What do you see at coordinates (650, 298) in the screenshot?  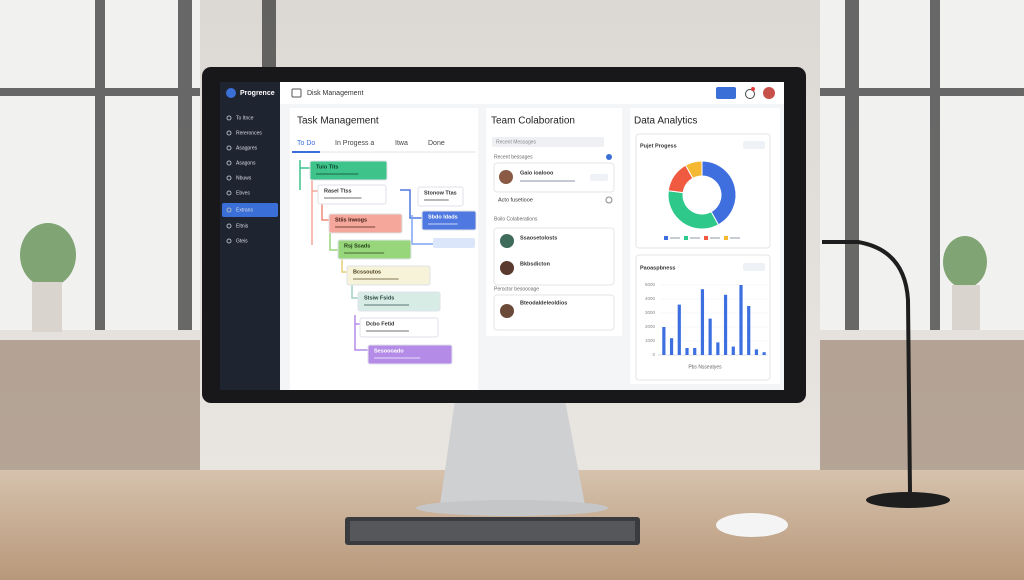 I see `y-tick-label: 4000` at bounding box center [650, 298].